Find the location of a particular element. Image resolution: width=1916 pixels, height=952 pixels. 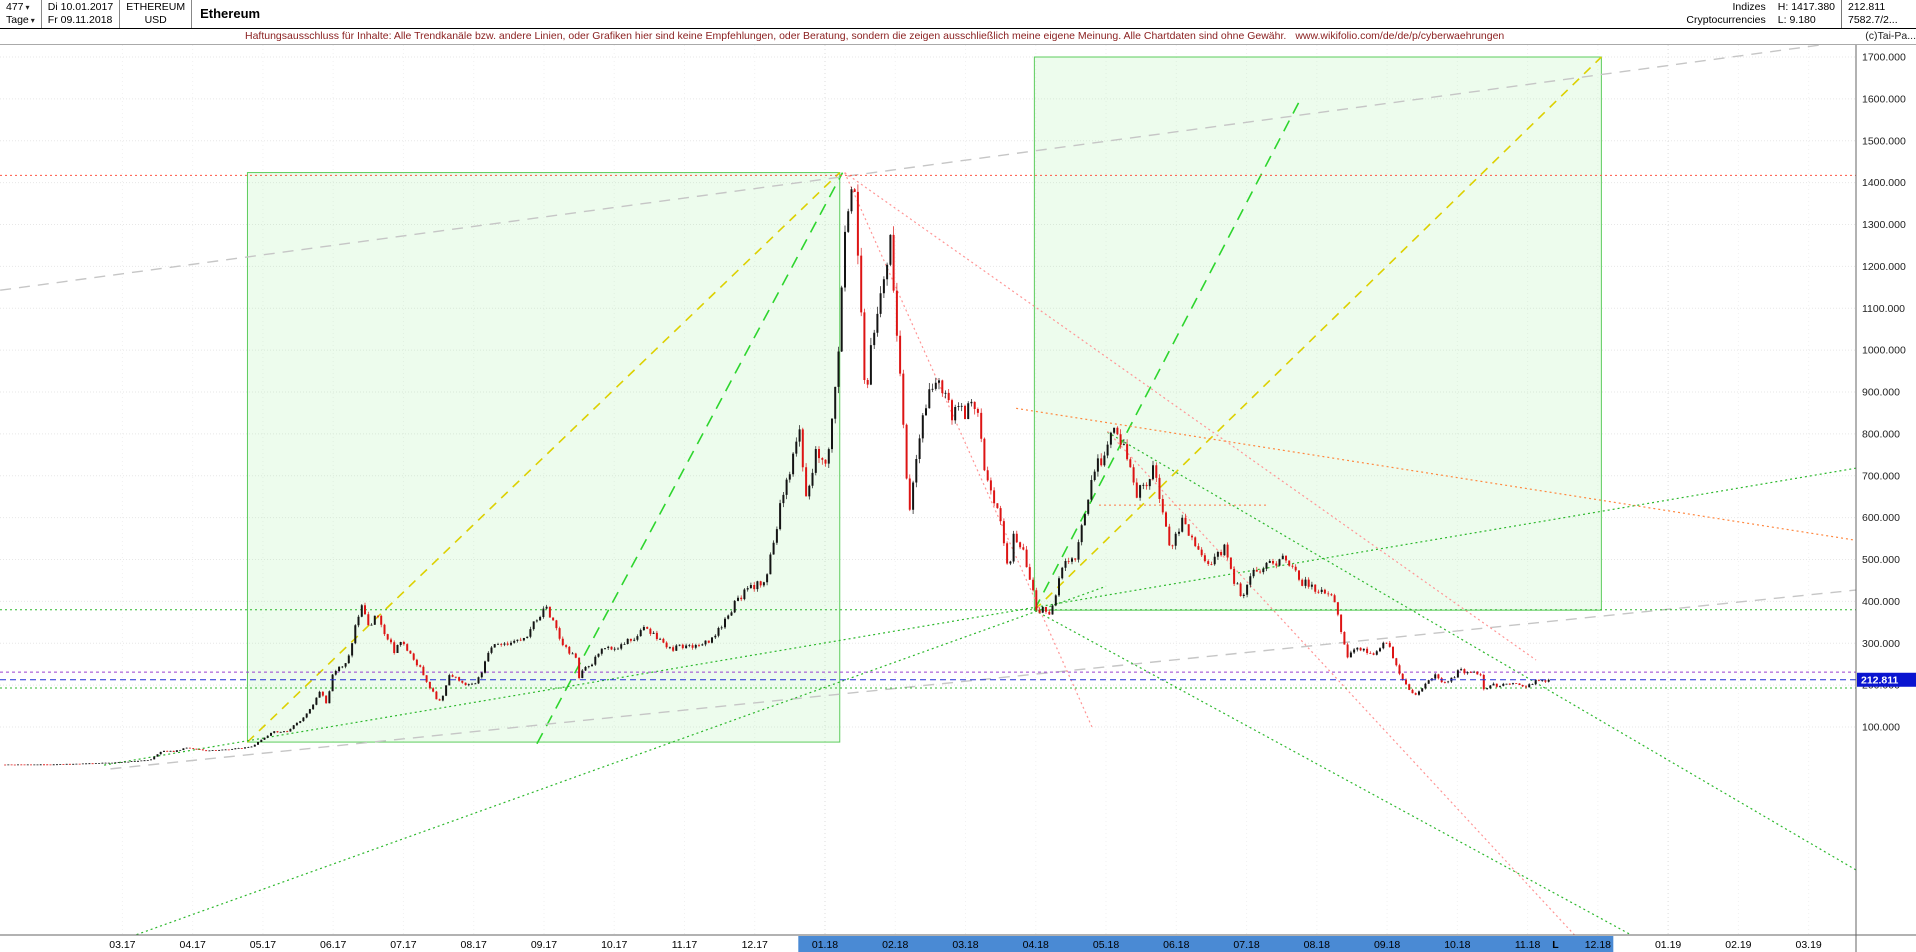

date-range-column: Di 10.01.2017 Fr 09.11.2018 is located at coordinates (80, 14).